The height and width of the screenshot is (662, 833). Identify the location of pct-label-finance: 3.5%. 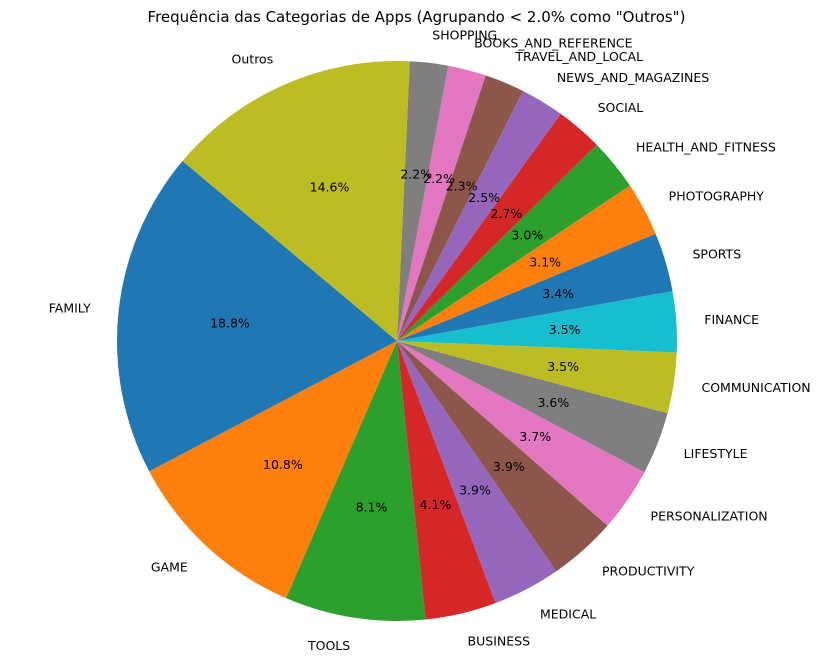
(565, 329).